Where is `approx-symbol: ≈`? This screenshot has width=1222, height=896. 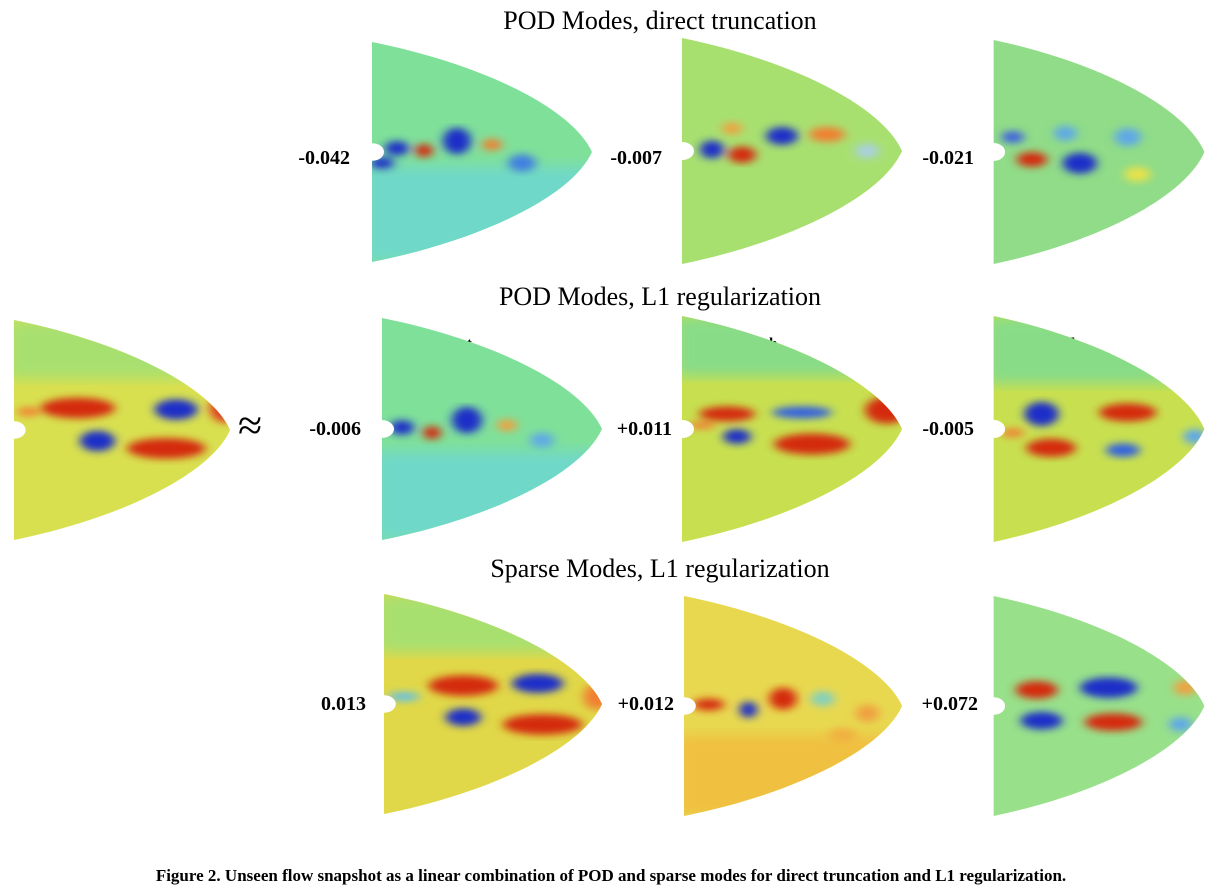 approx-symbol: ≈ is located at coordinates (250, 425).